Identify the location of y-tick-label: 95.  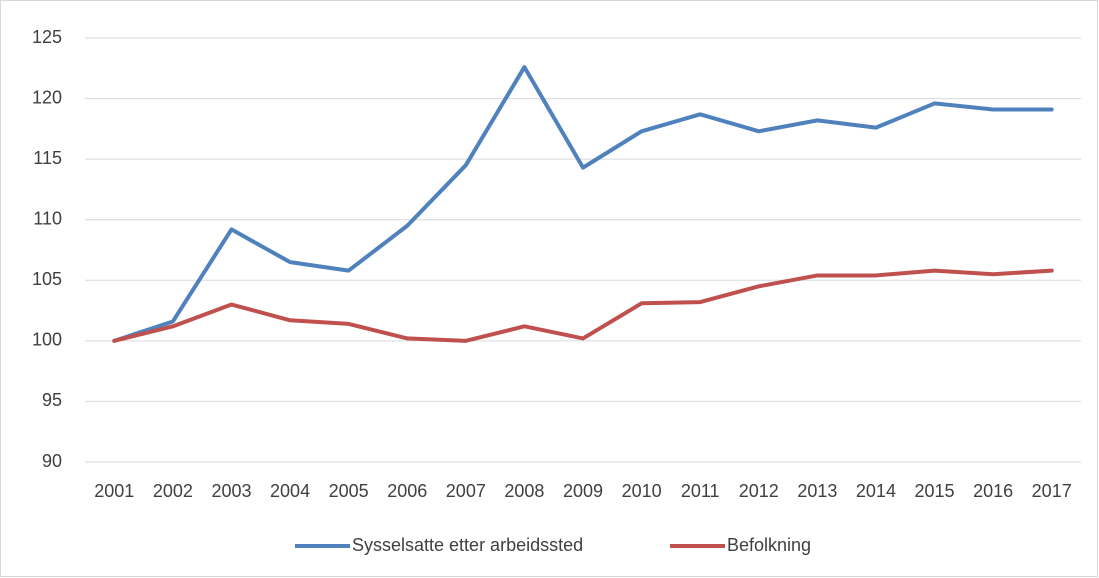
(52, 400).